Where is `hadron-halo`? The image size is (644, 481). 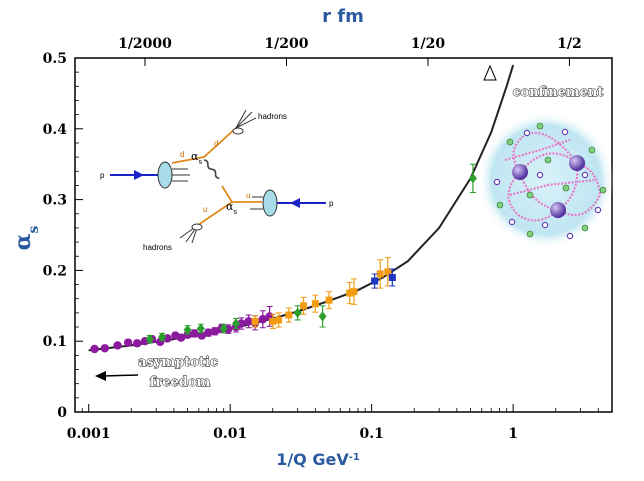 hadron-halo is located at coordinates (546, 180).